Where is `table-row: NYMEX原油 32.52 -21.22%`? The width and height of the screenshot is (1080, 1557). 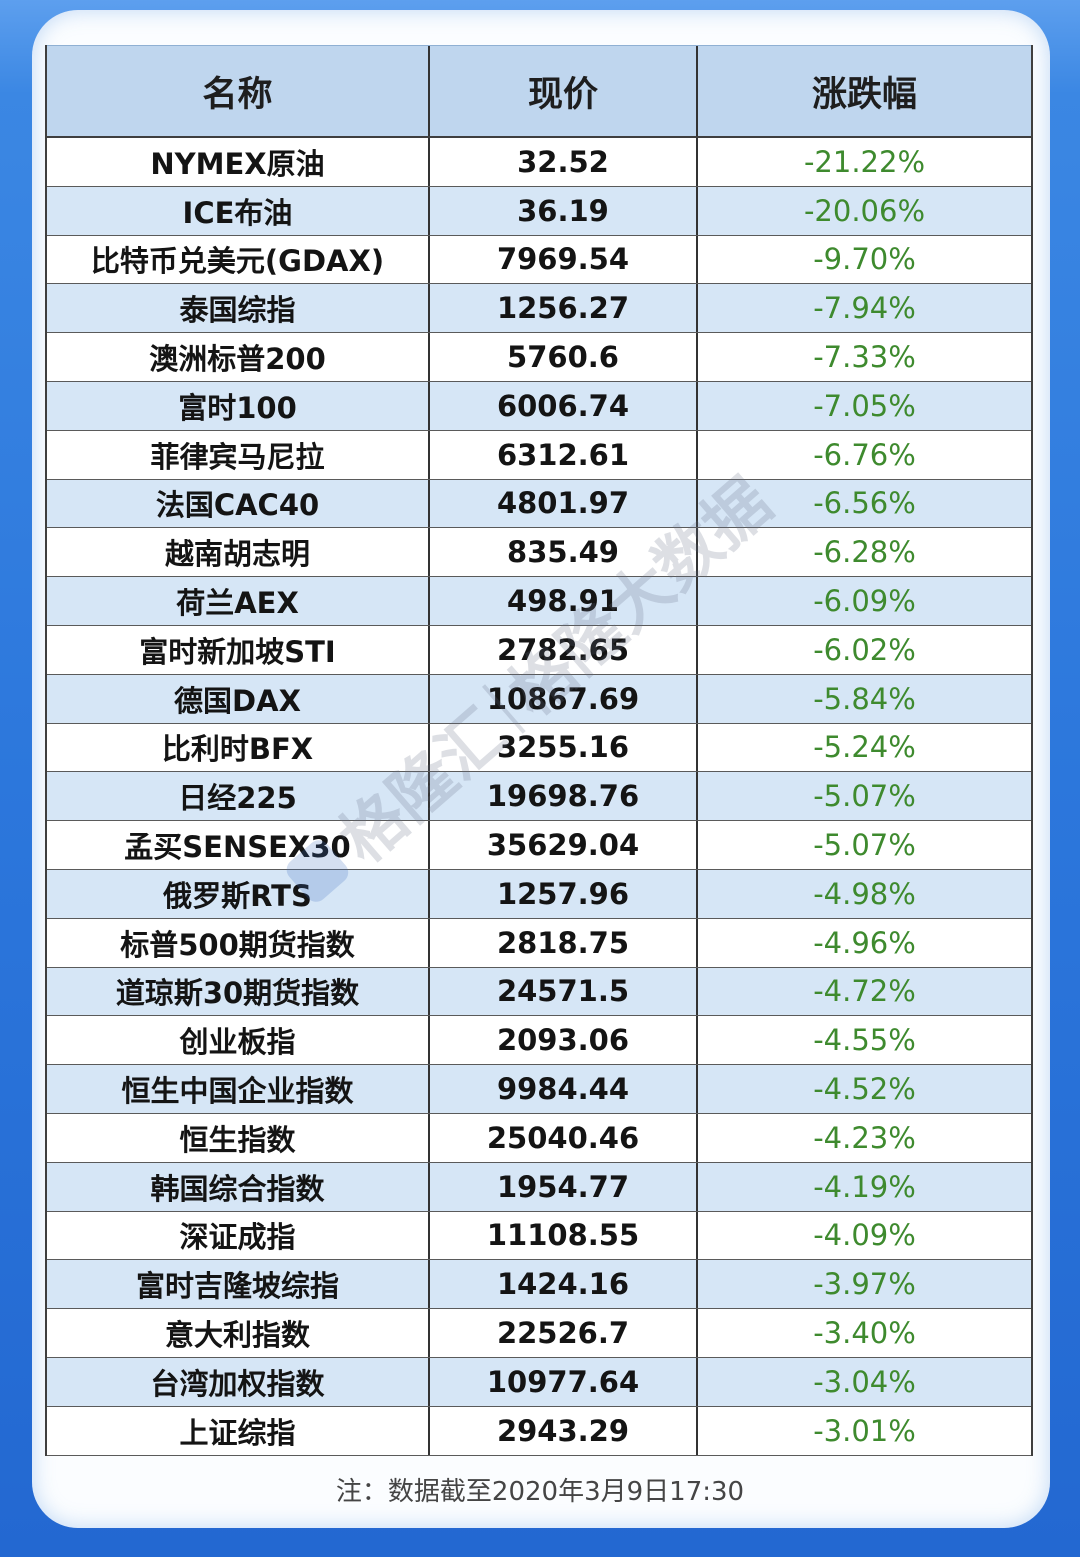 table-row: NYMEX原油 32.52 -21.22% is located at coordinates (539, 162).